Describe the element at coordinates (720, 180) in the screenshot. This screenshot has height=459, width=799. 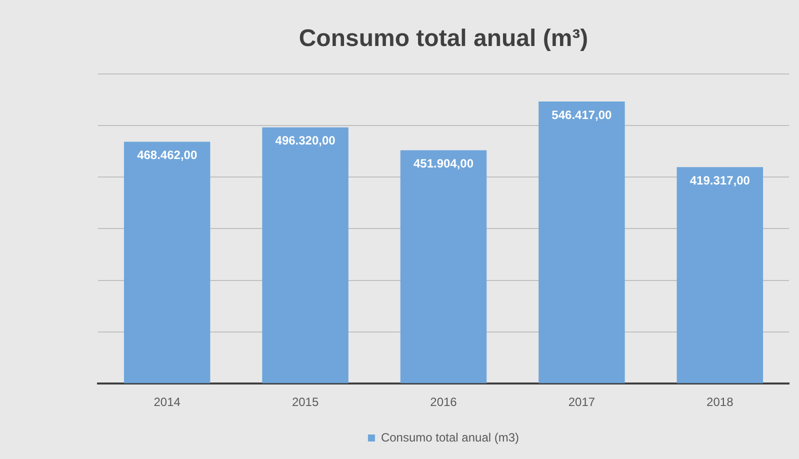
I see `data-label: 419.317,00` at that location.